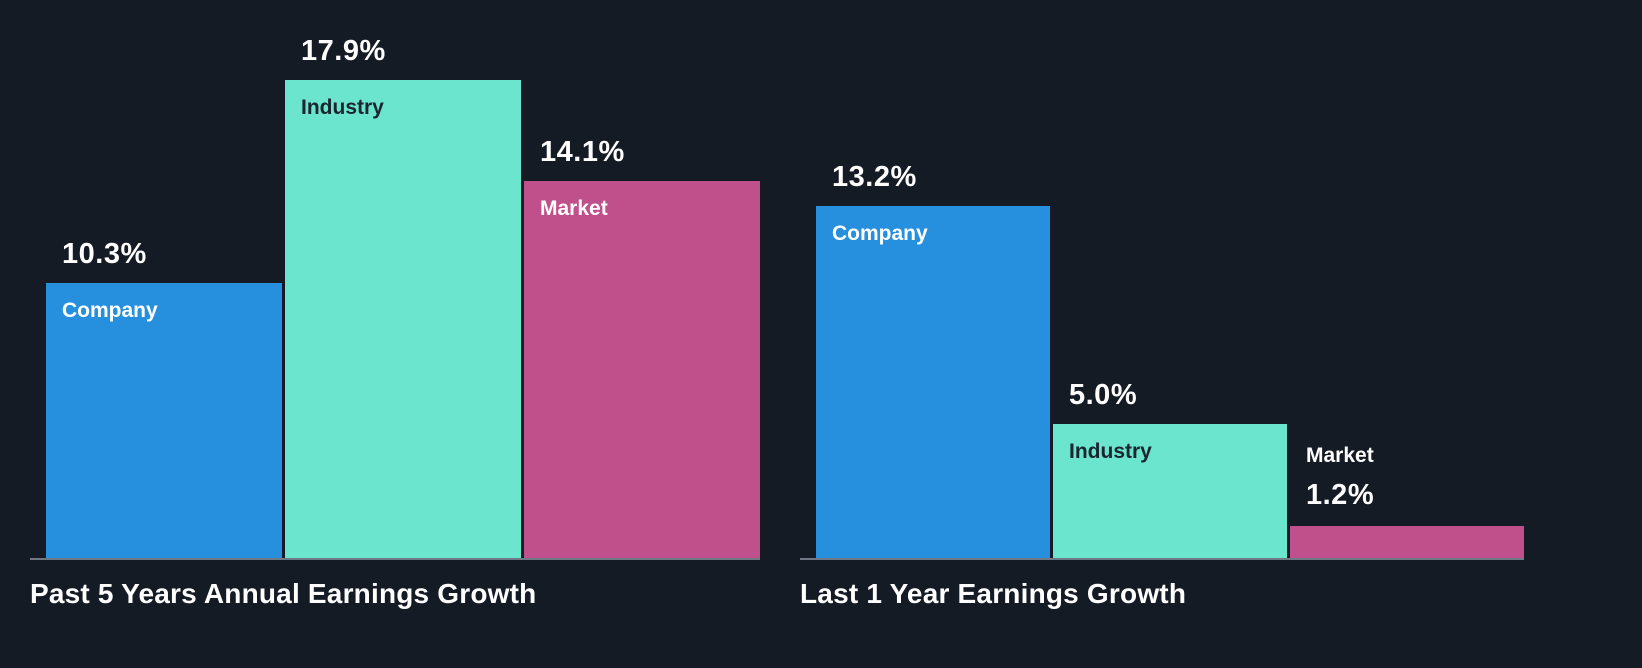 Image resolution: width=1642 pixels, height=668 pixels. I want to click on value-label: 17.9%, so click(343, 51).